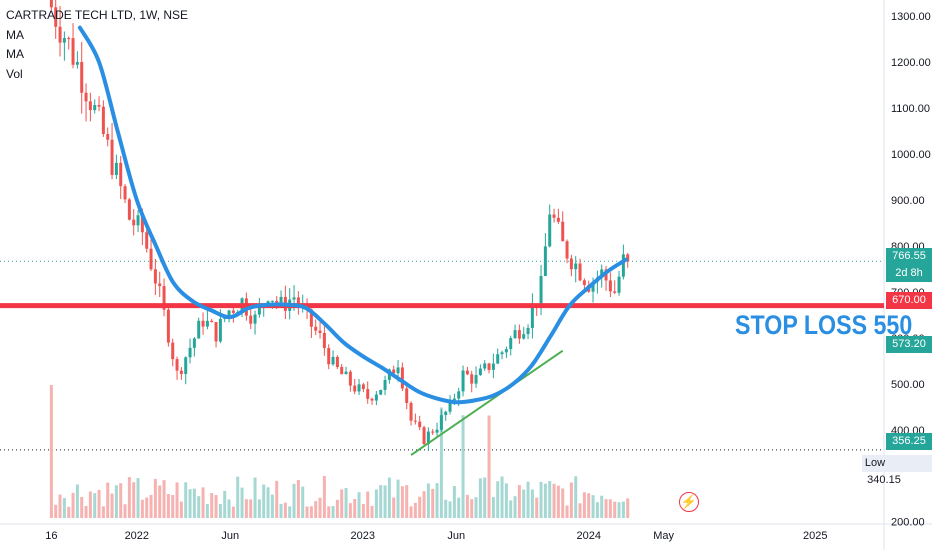 Image resolution: width=932 pixels, height=550 pixels. What do you see at coordinates (911, 155) in the screenshot?
I see `y-tick-label: 1000.00` at bounding box center [911, 155].